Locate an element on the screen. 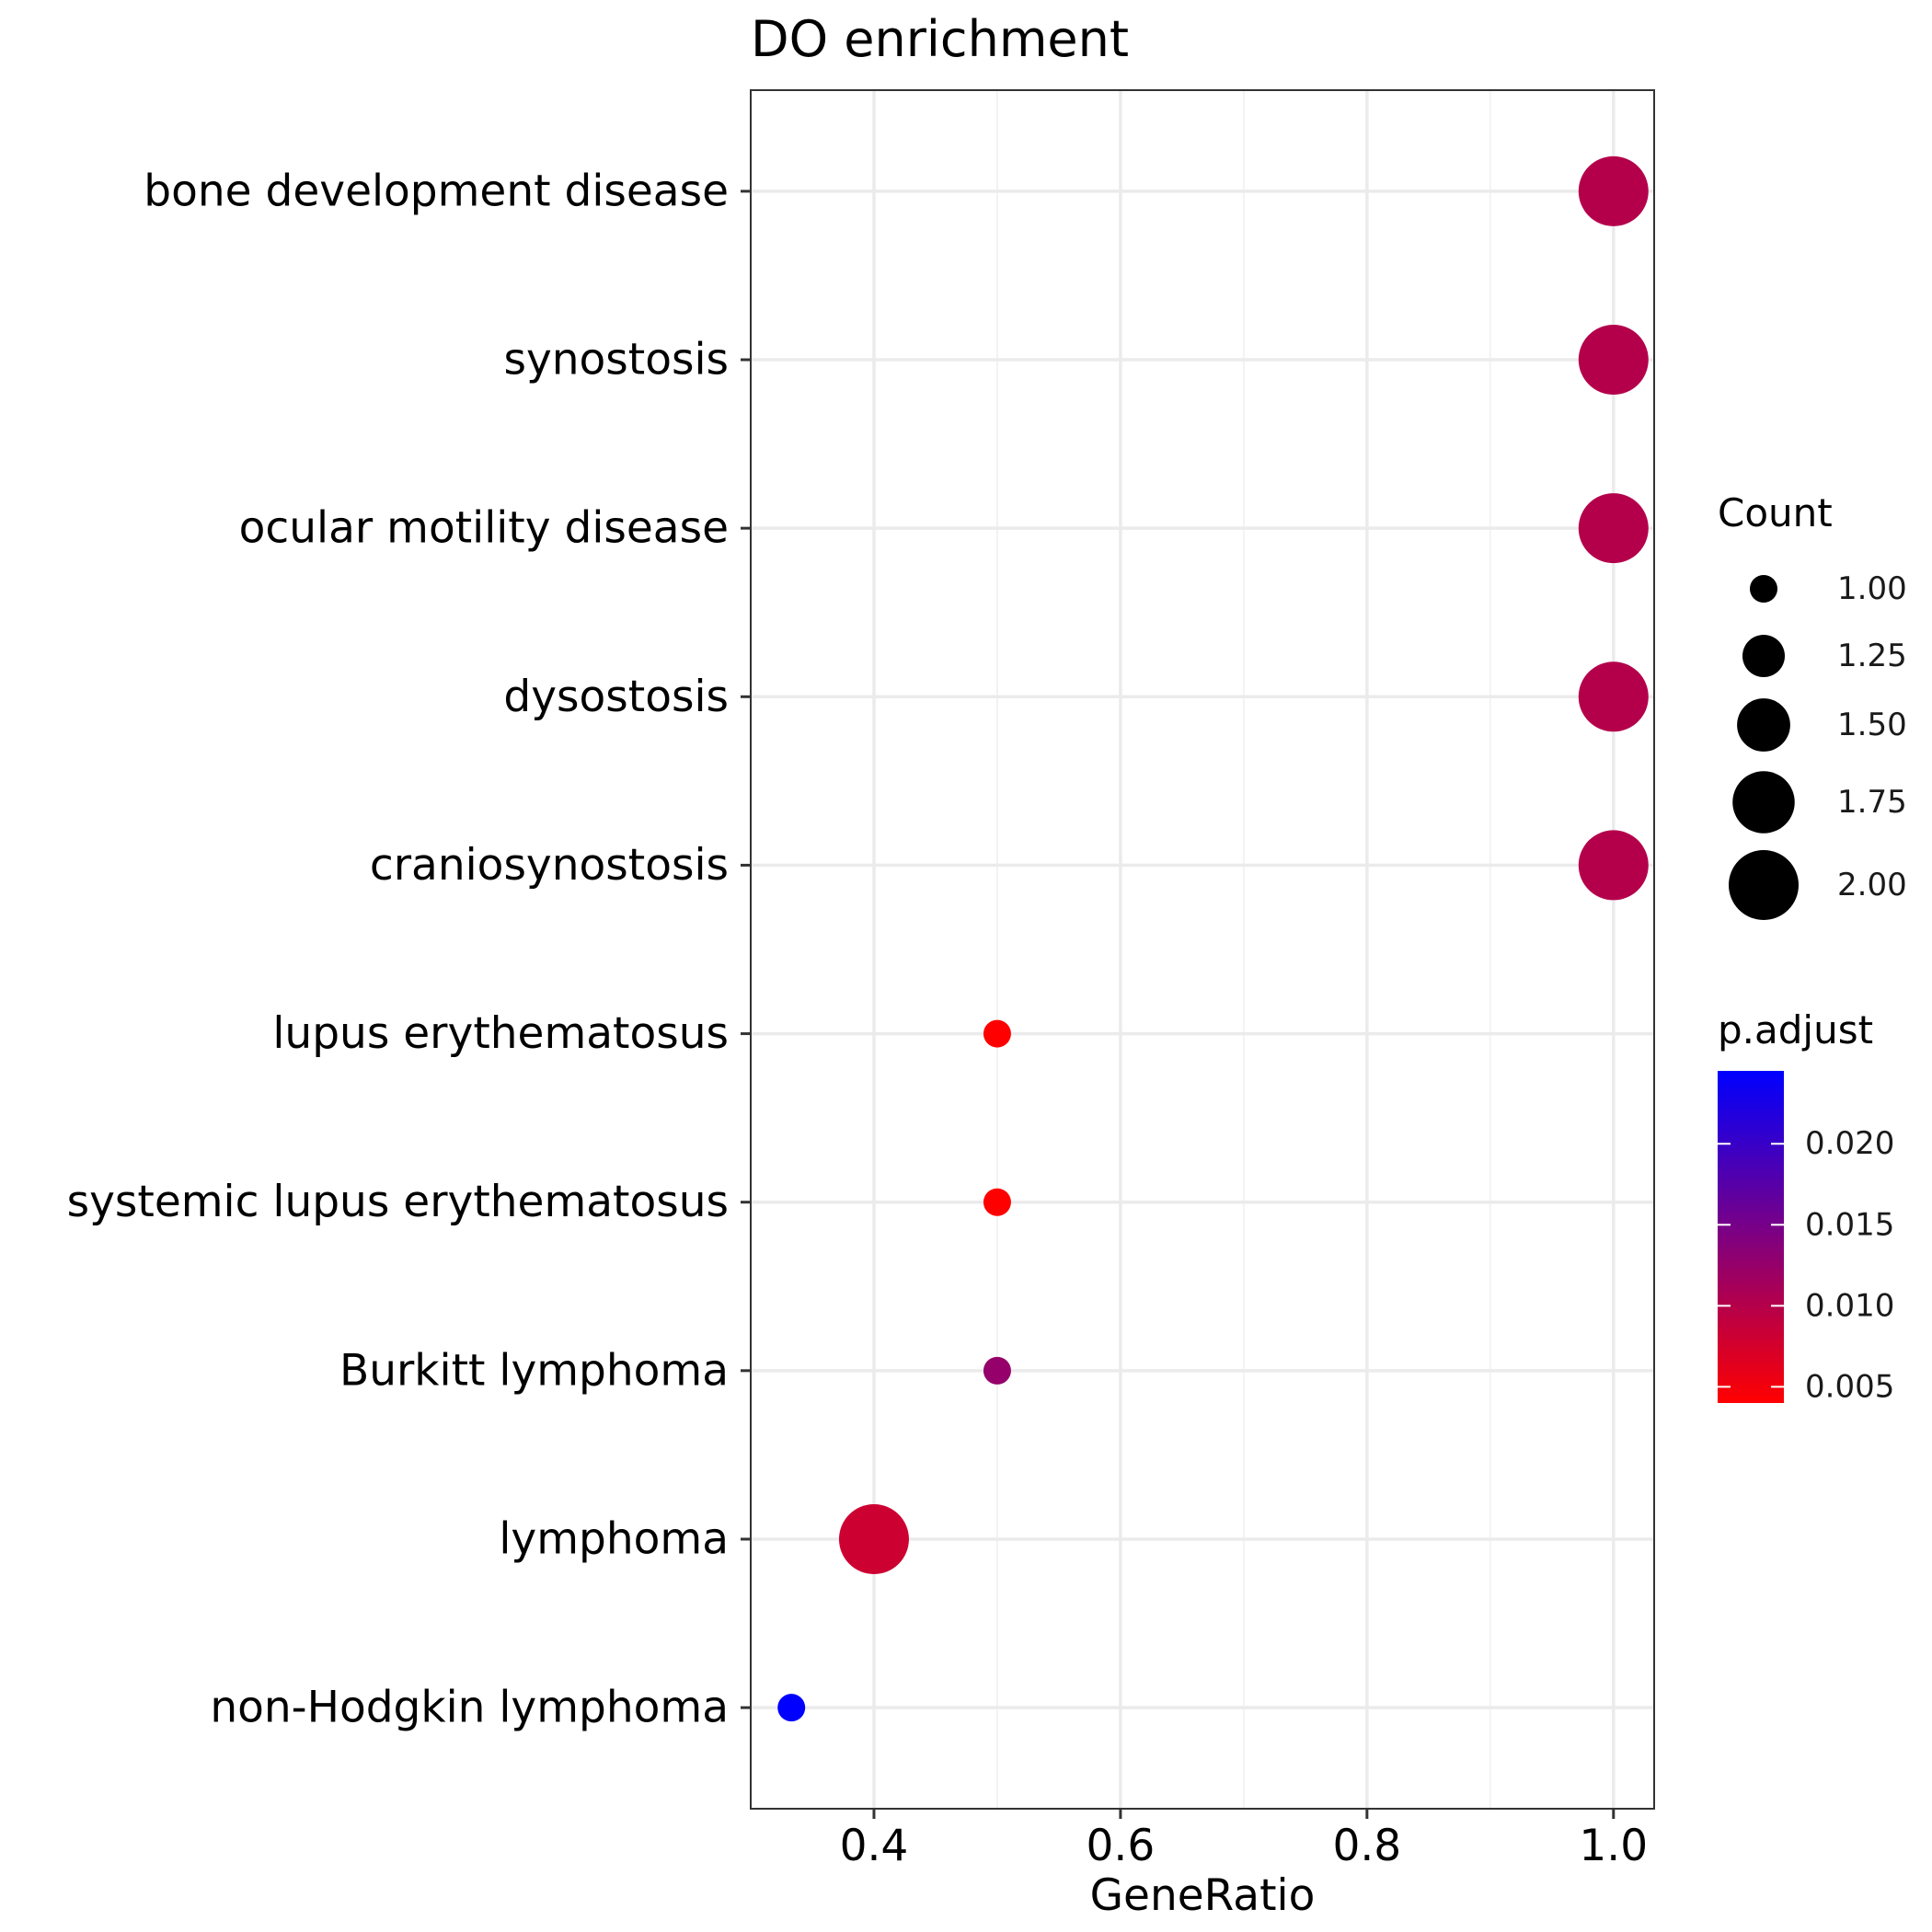 Image resolution: width=1932 pixels, height=1932 pixels. y-tick-label: craniosynostosis is located at coordinates (549, 865).